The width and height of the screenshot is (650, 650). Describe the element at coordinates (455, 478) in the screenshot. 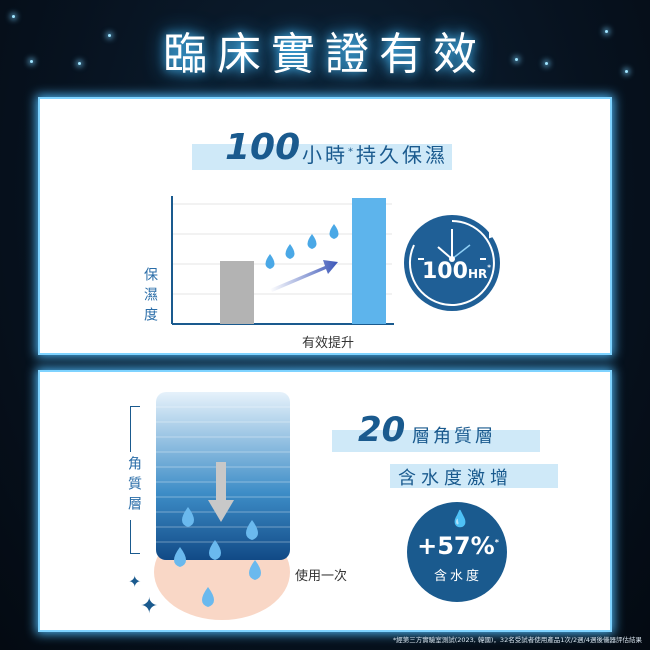

I see `subheadline: 含水度激增` at that location.